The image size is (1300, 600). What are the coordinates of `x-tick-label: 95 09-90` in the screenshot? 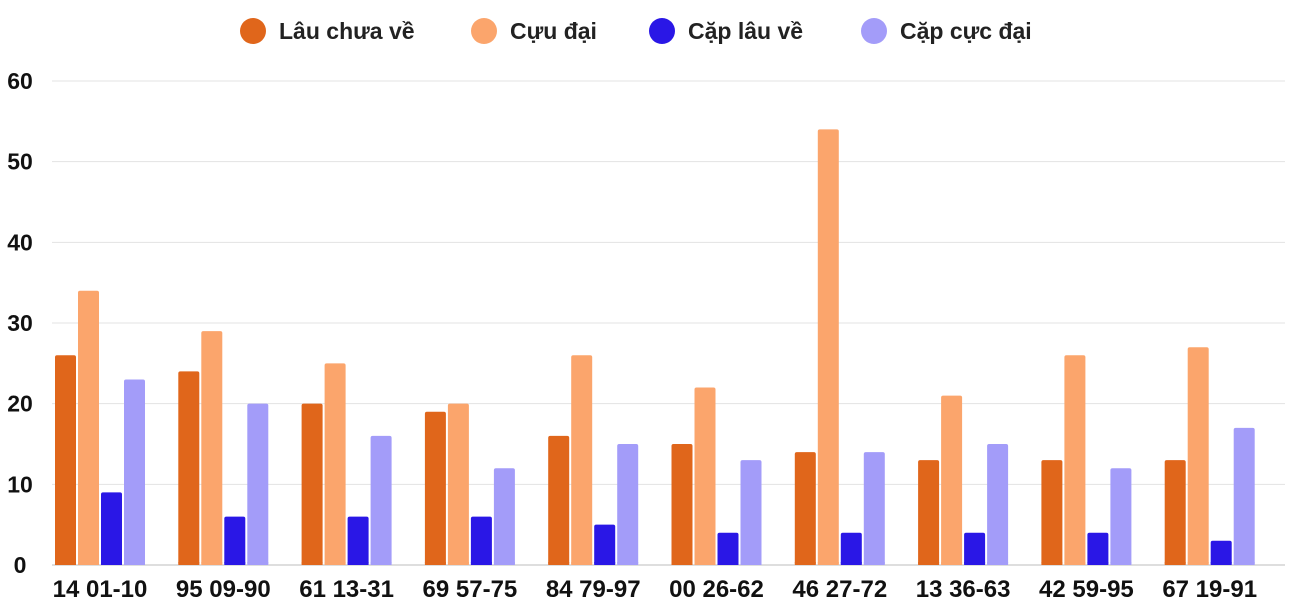 It's located at (223, 588).